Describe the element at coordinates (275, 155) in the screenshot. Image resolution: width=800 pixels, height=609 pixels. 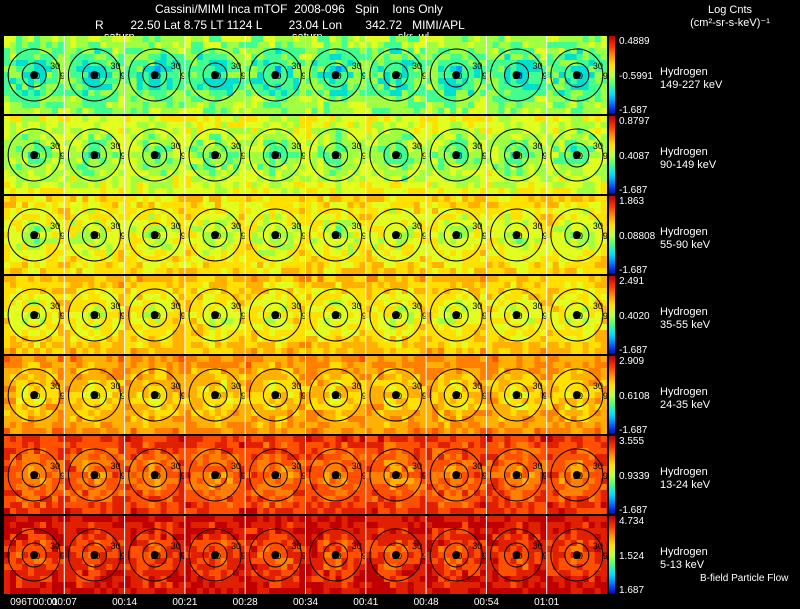
I see `bfield-direction-marker` at that location.